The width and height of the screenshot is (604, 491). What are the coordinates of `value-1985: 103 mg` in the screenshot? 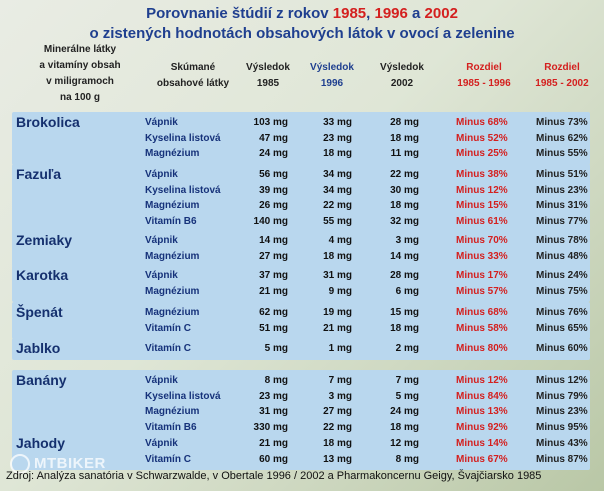 It's located at (270, 122).